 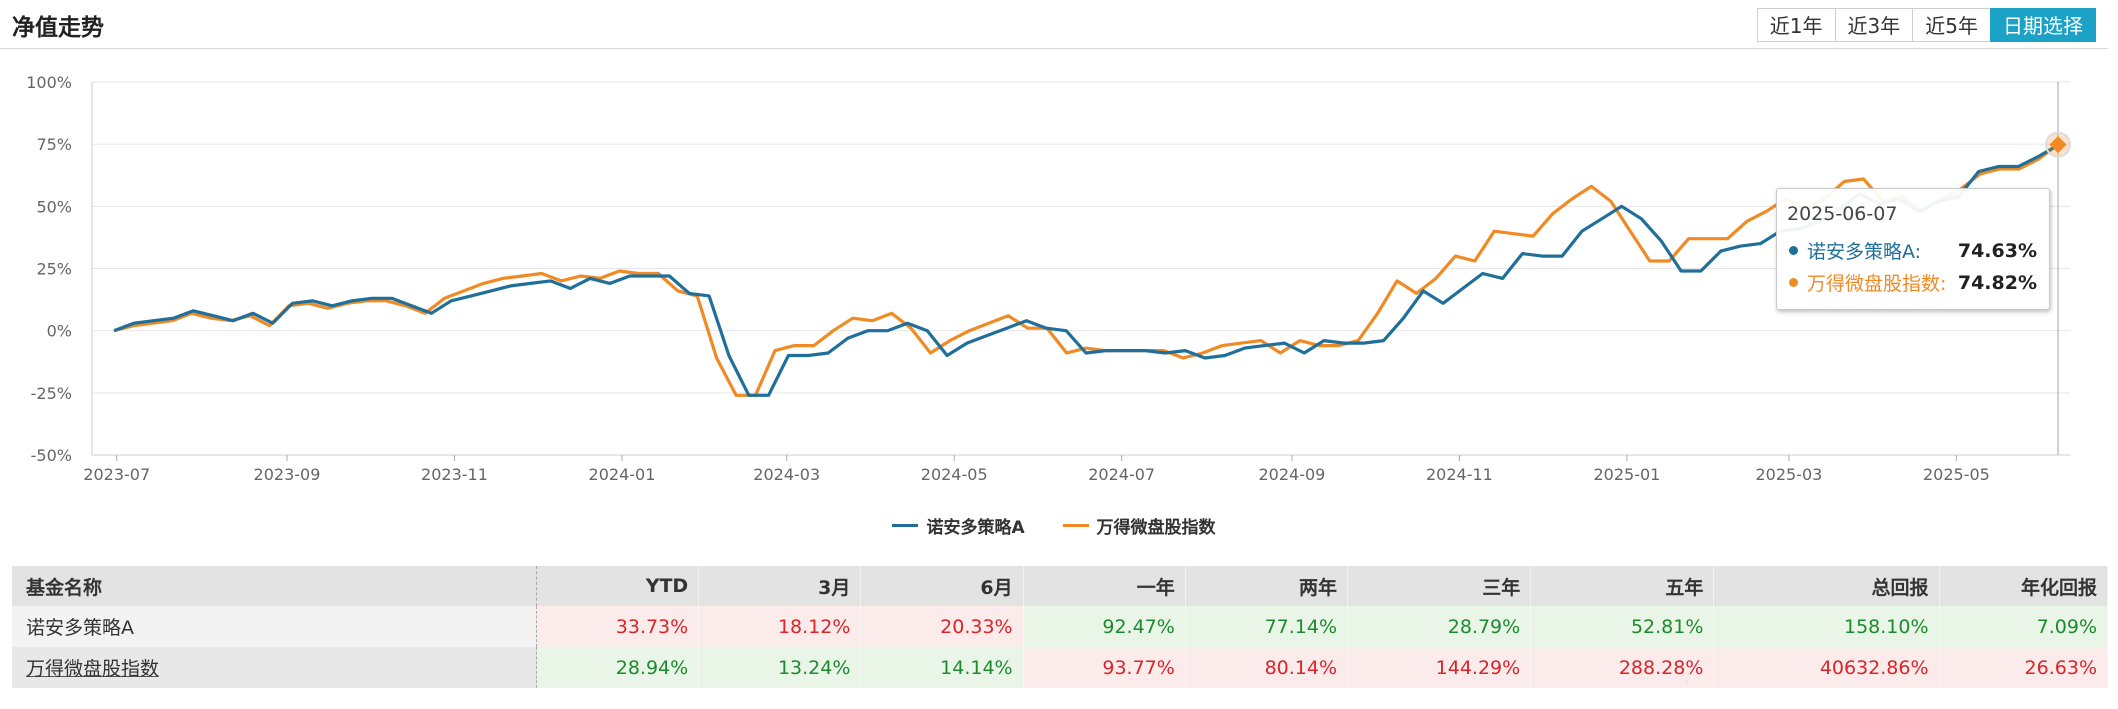 What do you see at coordinates (942, 667) in the screenshot?
I see `cell-6m: 14.14%` at bounding box center [942, 667].